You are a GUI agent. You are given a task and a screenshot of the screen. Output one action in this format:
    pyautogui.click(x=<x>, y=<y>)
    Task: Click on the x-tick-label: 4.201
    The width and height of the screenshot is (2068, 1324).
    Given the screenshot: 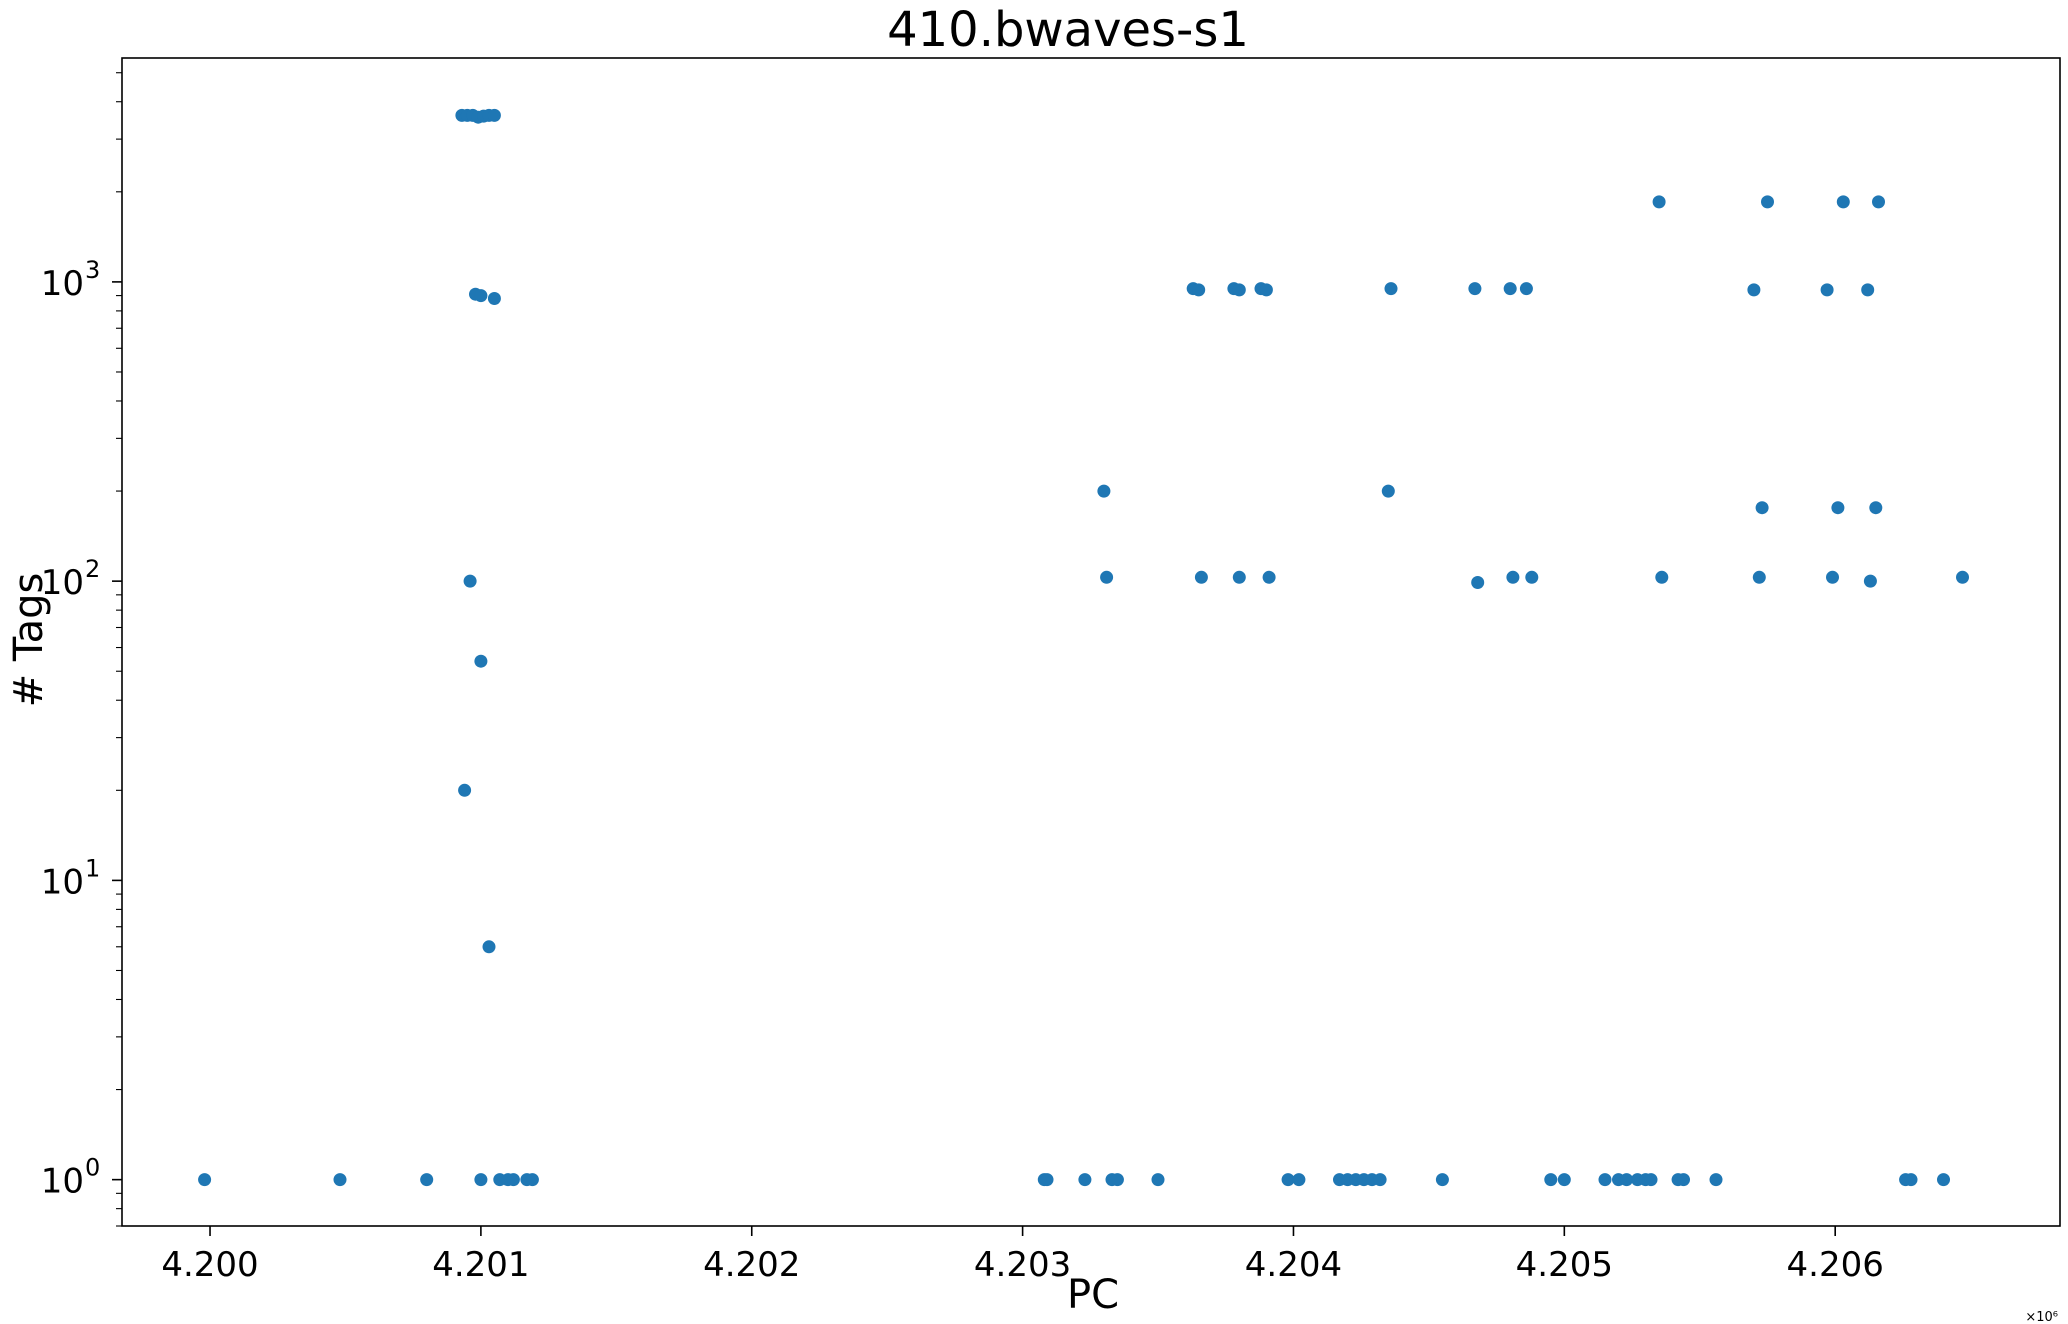 What is the action you would take?
    pyautogui.click(x=480, y=1265)
    